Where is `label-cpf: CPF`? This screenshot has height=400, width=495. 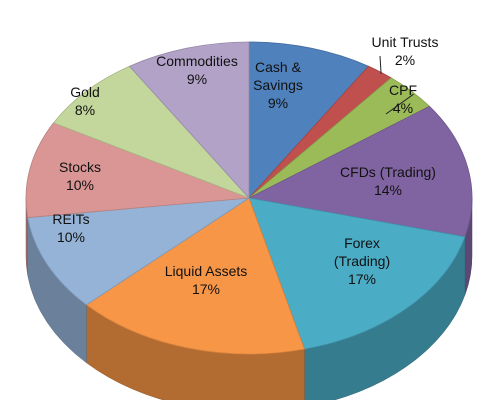 label-cpf: CPF is located at coordinates (403, 90).